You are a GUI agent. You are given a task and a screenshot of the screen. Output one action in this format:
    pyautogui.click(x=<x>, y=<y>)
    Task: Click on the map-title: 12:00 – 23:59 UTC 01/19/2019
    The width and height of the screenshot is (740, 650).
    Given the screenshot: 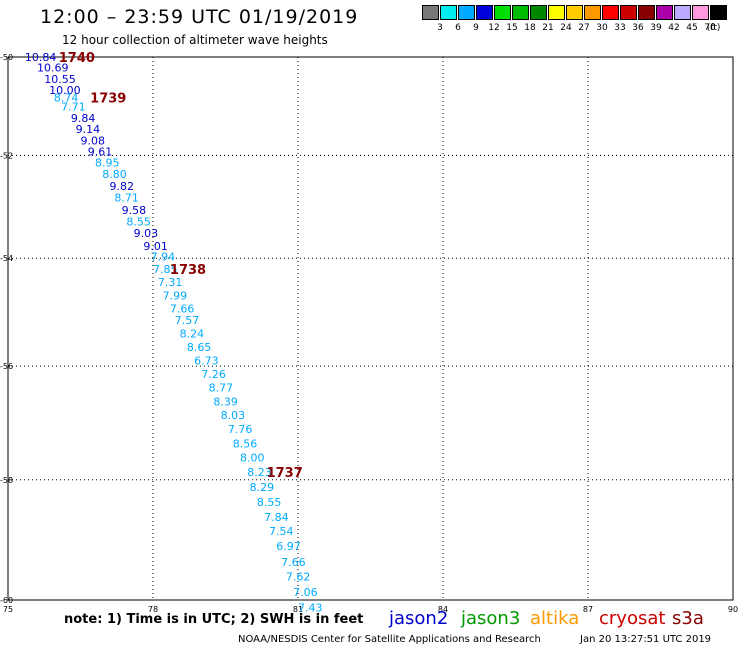 What is the action you would take?
    pyautogui.click(x=199, y=17)
    